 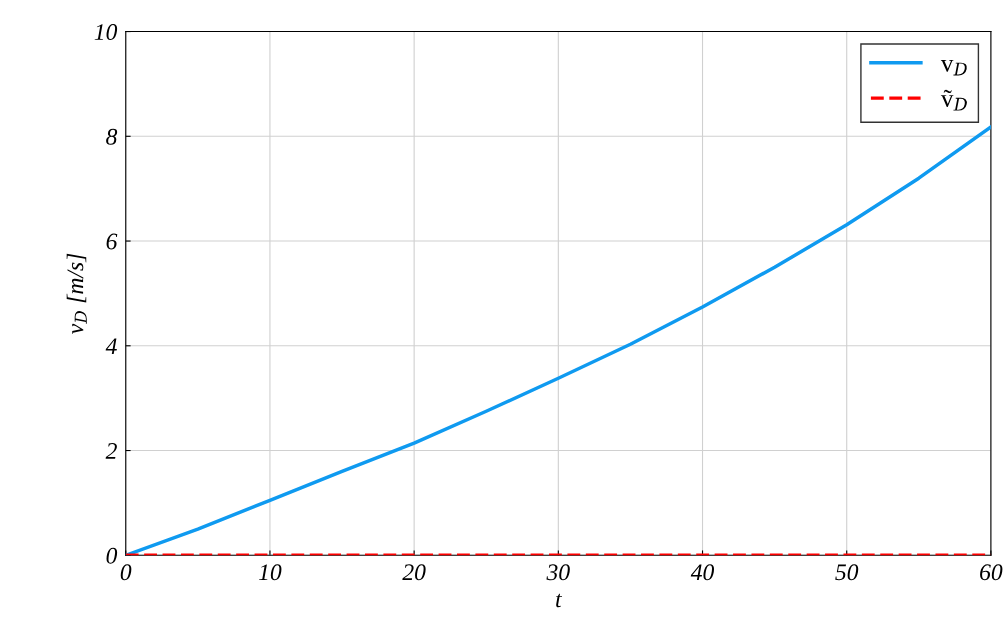 I want to click on x-tick-label: 0, so click(x=126, y=572).